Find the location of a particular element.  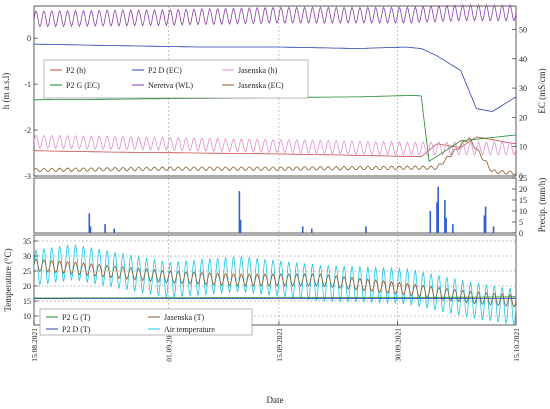

legend-label-neretva-wl: Neretva (WL) is located at coordinates (170, 85).